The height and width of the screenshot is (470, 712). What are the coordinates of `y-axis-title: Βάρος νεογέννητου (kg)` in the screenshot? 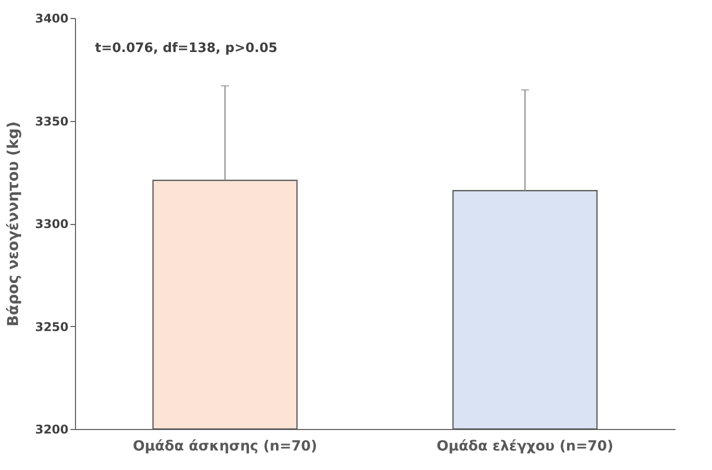 It's located at (13, 224).